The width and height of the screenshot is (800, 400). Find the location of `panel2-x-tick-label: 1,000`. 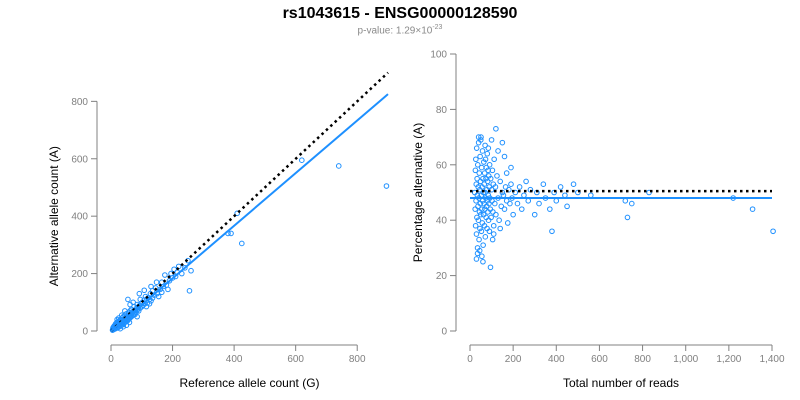

panel2-x-tick-label: 1,000 is located at coordinates (685, 359).